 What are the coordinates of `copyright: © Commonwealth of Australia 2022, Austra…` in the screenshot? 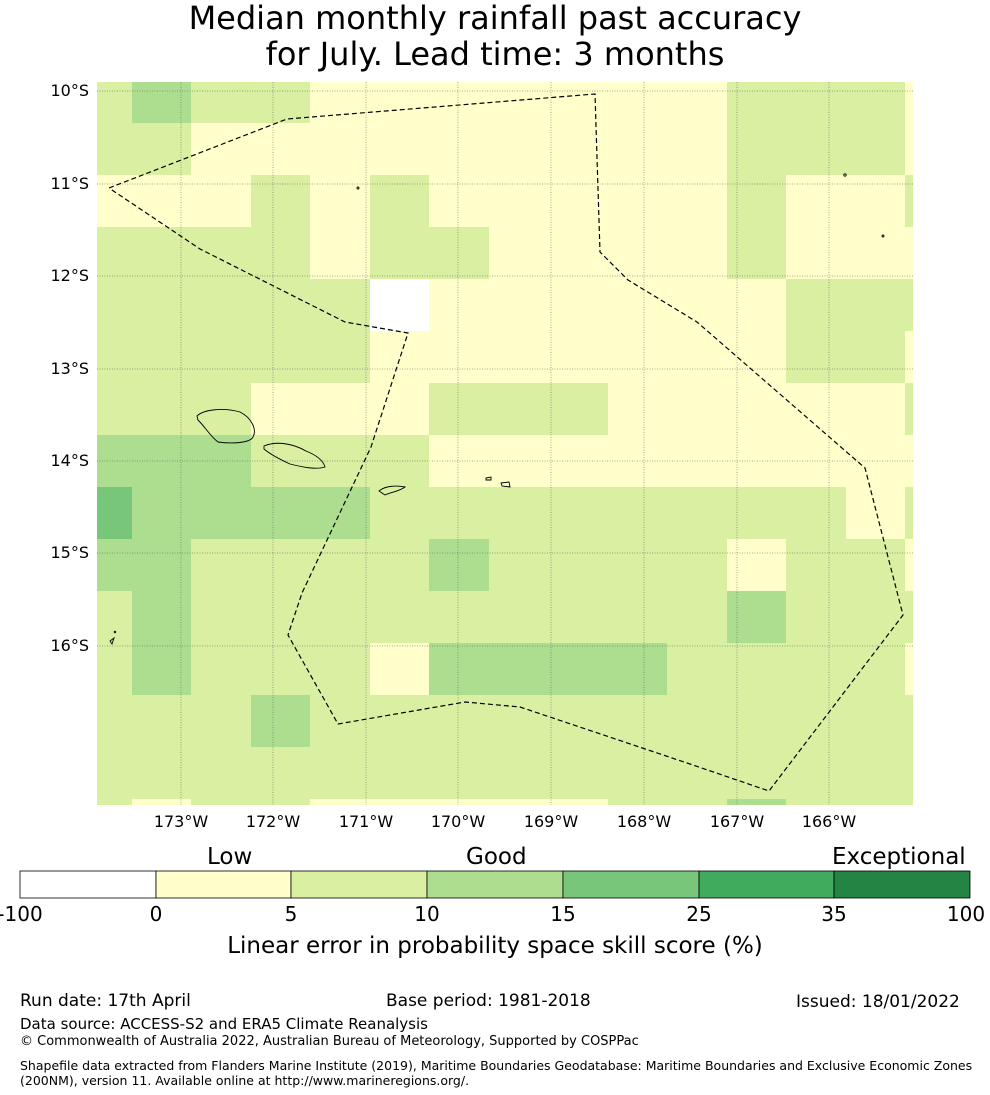 It's located at (329, 1041).